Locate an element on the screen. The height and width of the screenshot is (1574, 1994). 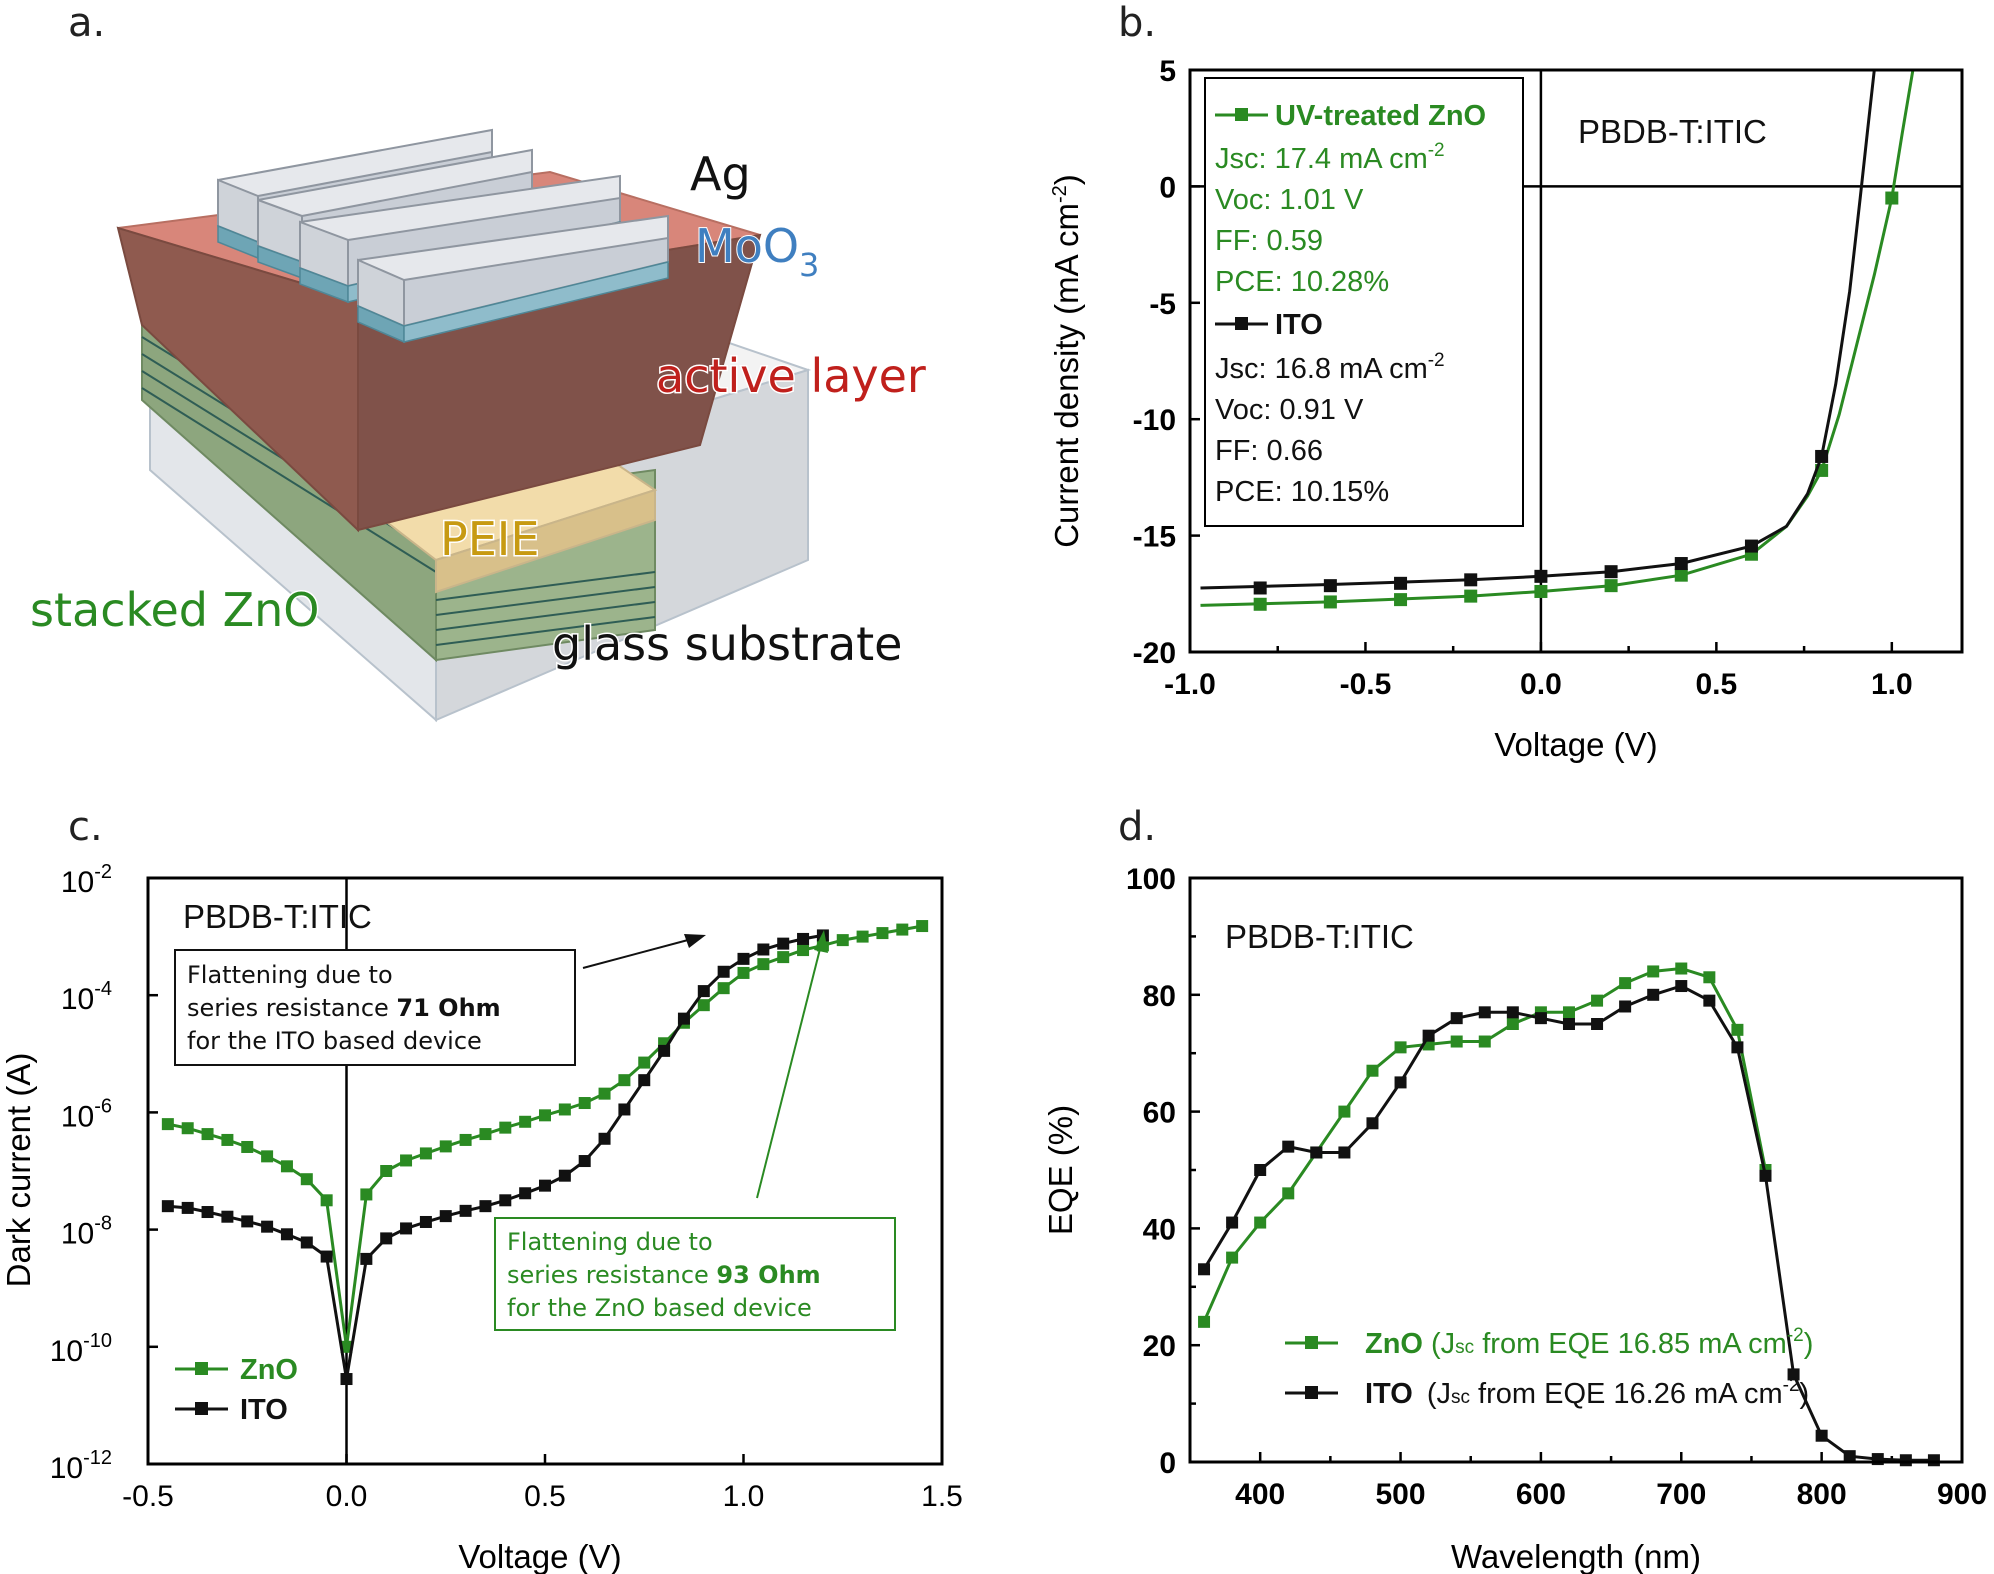
eqe-x-axis-title: Wavelength (nm) is located at coordinates (1576, 1556).